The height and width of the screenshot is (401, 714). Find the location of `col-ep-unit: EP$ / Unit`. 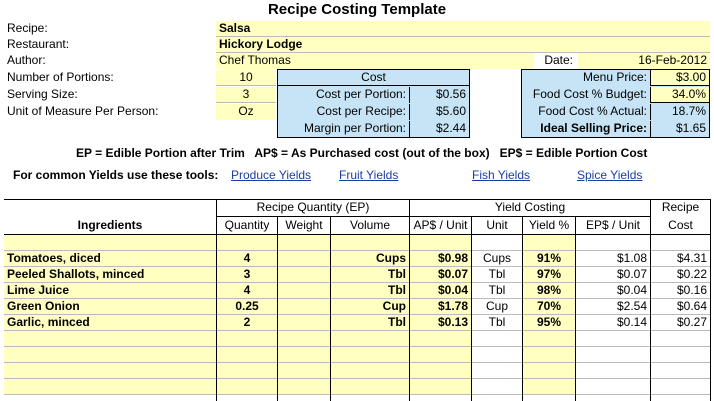

col-ep-unit: EP$ / Unit is located at coordinates (613, 225).